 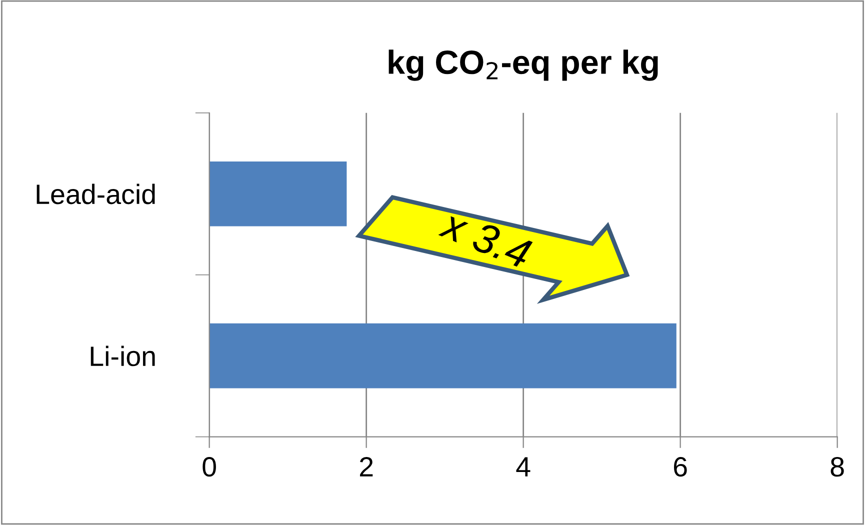 What do you see at coordinates (122, 356) in the screenshot?
I see `y-tick-label: Li-ion` at bounding box center [122, 356].